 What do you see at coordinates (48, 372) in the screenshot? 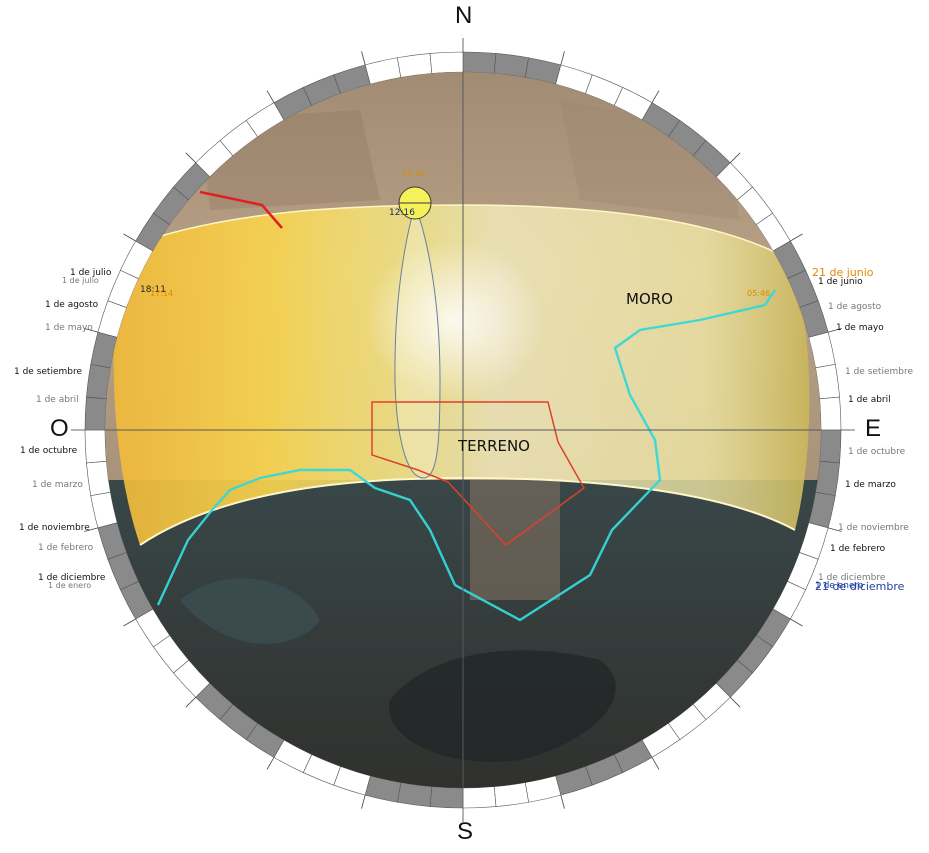
I see `west-date-label: 1 de setiembre` at bounding box center [48, 372].